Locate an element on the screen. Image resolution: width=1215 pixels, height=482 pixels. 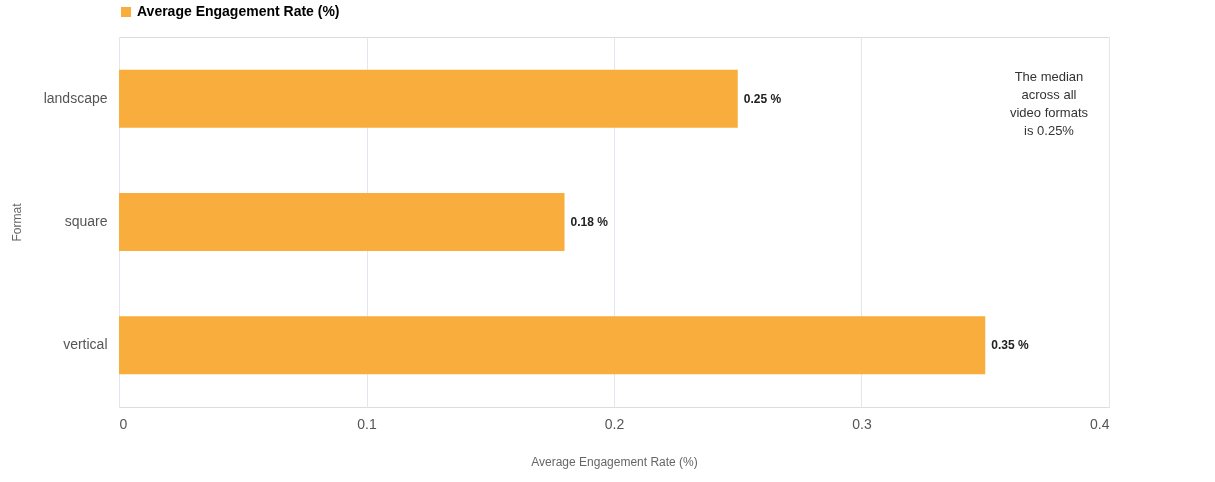
x-tick-label: 0 is located at coordinates (123, 423).